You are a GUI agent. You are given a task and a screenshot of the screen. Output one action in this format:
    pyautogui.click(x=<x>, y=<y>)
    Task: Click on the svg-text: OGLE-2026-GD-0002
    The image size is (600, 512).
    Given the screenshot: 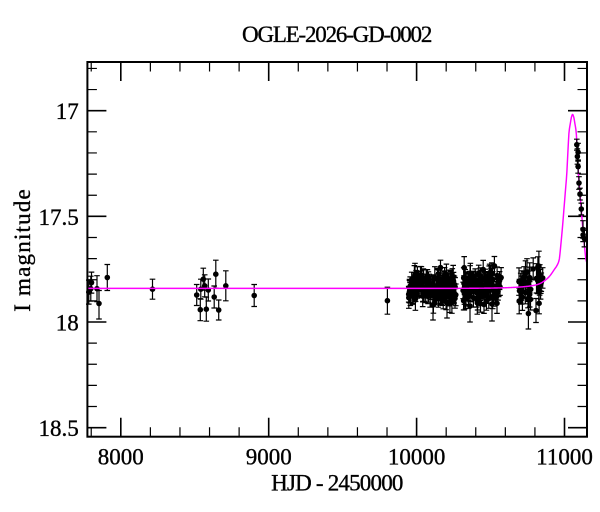 What is the action you would take?
    pyautogui.click(x=337, y=34)
    